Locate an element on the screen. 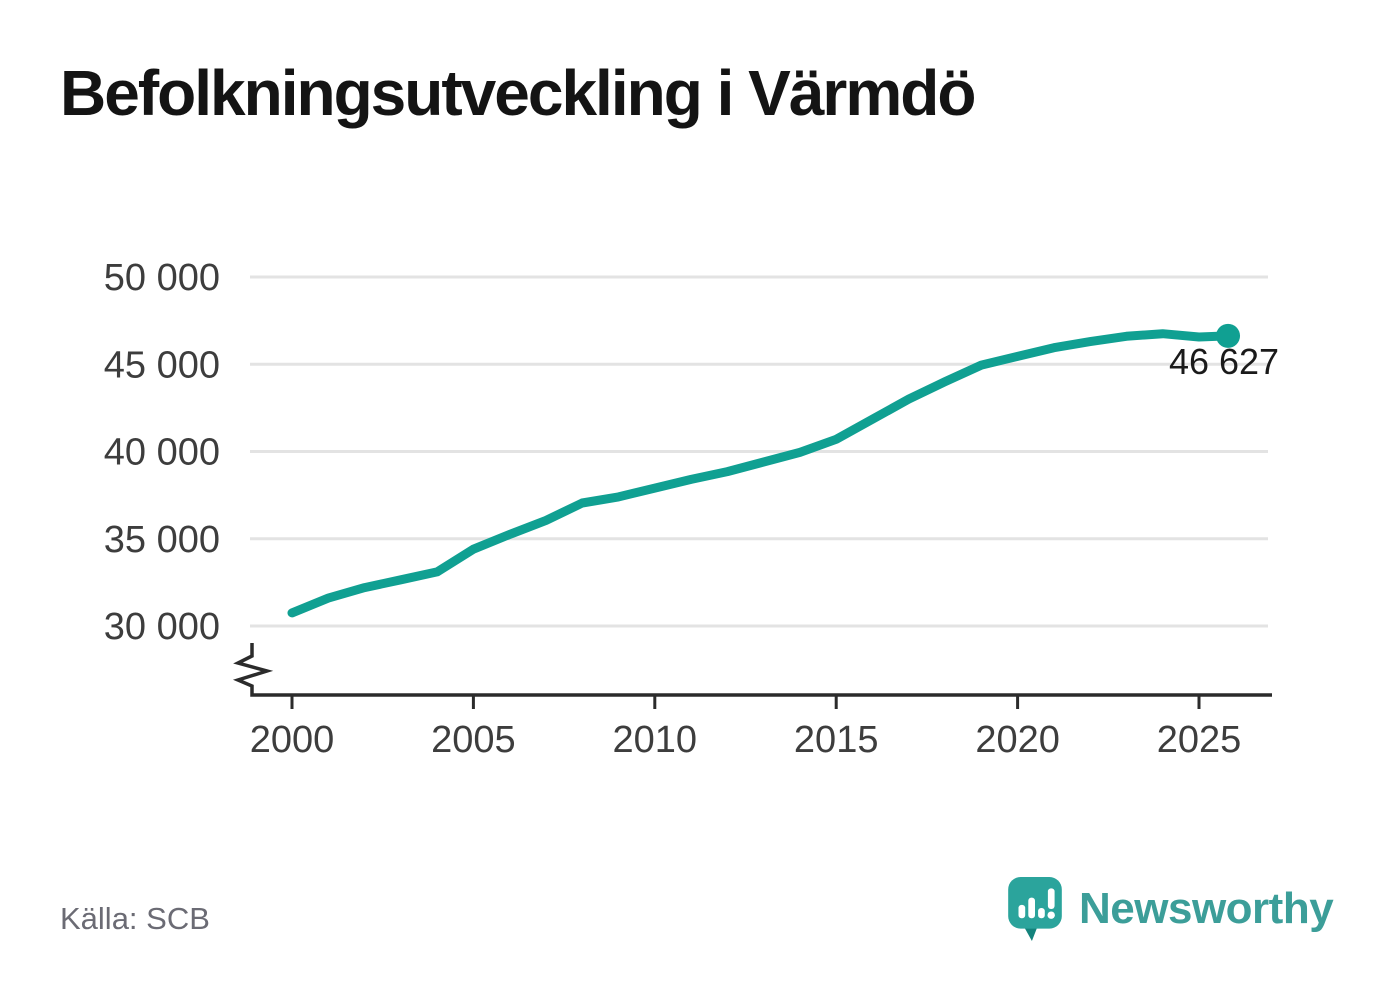  x-tick-label: 2025 is located at coordinates (1199, 740).